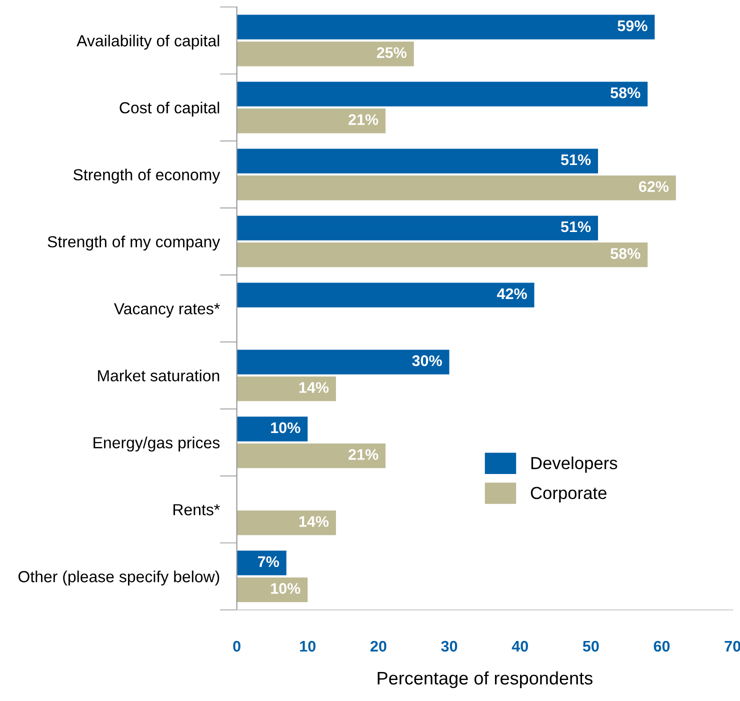 This screenshot has height=701, width=740. What do you see at coordinates (391, 52) in the screenshot?
I see `data-label: 25%` at bounding box center [391, 52].